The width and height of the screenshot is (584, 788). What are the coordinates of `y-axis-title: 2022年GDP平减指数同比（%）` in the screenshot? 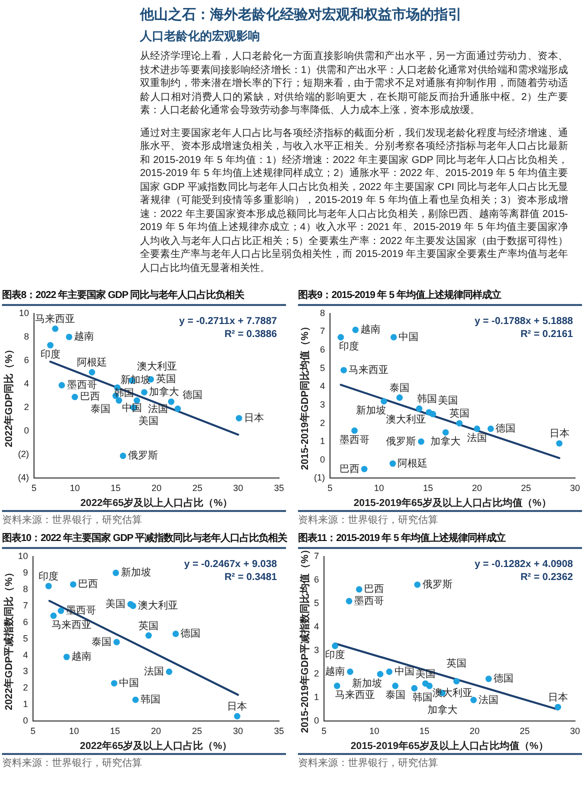 It's located at (8, 638).